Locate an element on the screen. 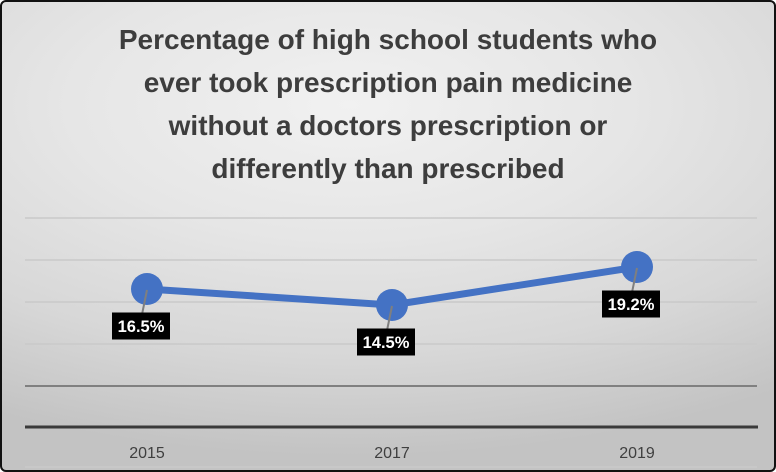 The image size is (776, 472). chart-title-line-1: Percentage of high school students who is located at coordinates (388, 39).